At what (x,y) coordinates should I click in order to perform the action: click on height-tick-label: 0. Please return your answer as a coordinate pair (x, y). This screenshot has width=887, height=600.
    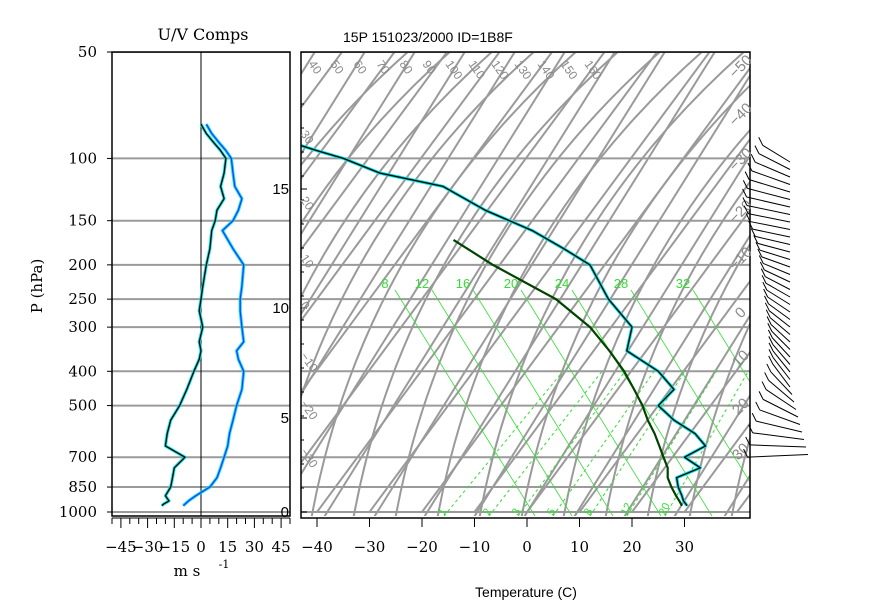
    Looking at the image, I should click on (285, 512).